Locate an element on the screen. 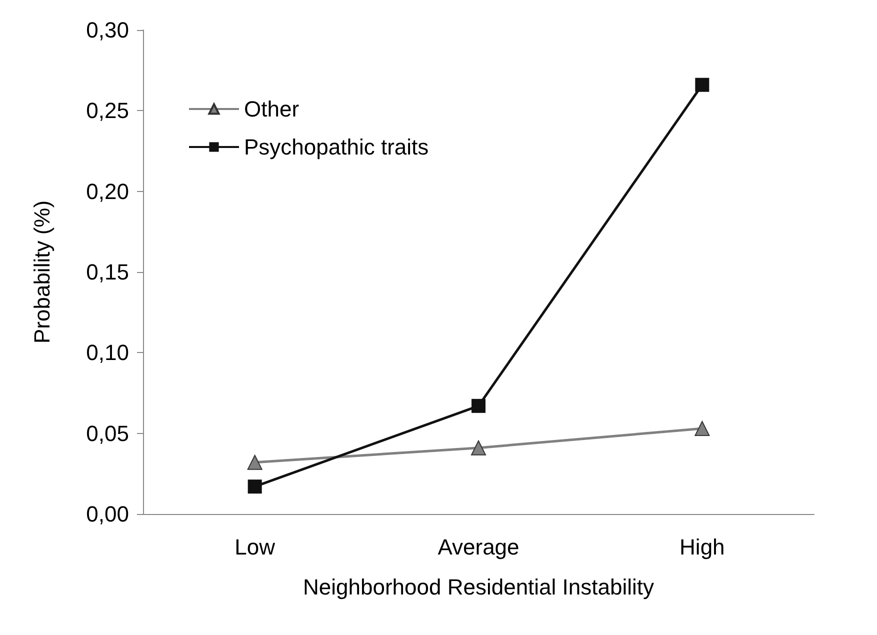 The height and width of the screenshot is (635, 877). legend-label: Psychopathic traits is located at coordinates (336, 147).